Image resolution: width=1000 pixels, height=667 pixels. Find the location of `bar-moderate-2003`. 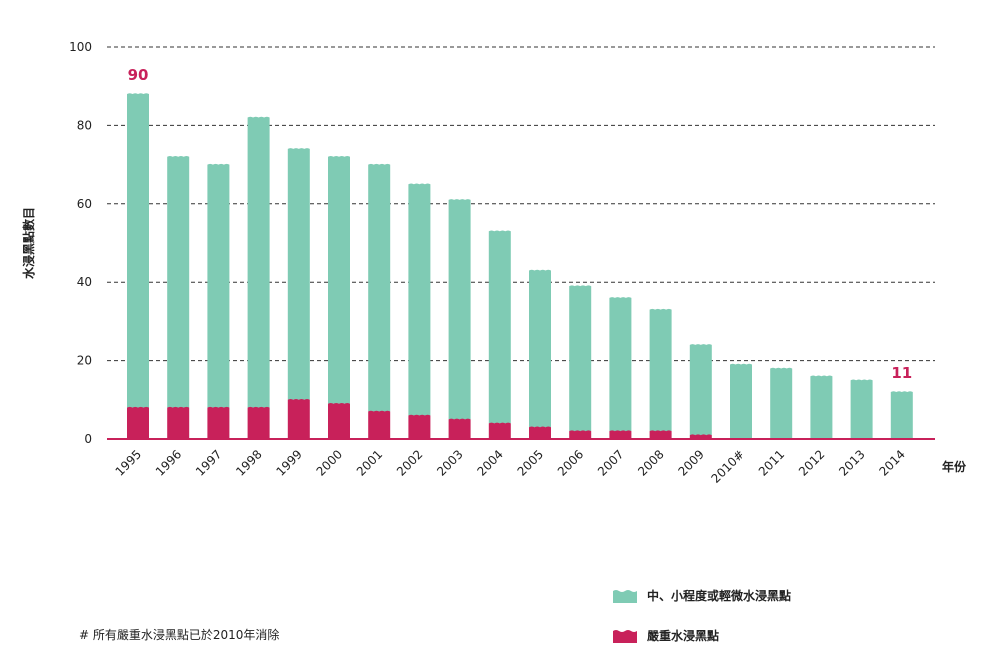

bar-moderate-2003 is located at coordinates (459, 309).